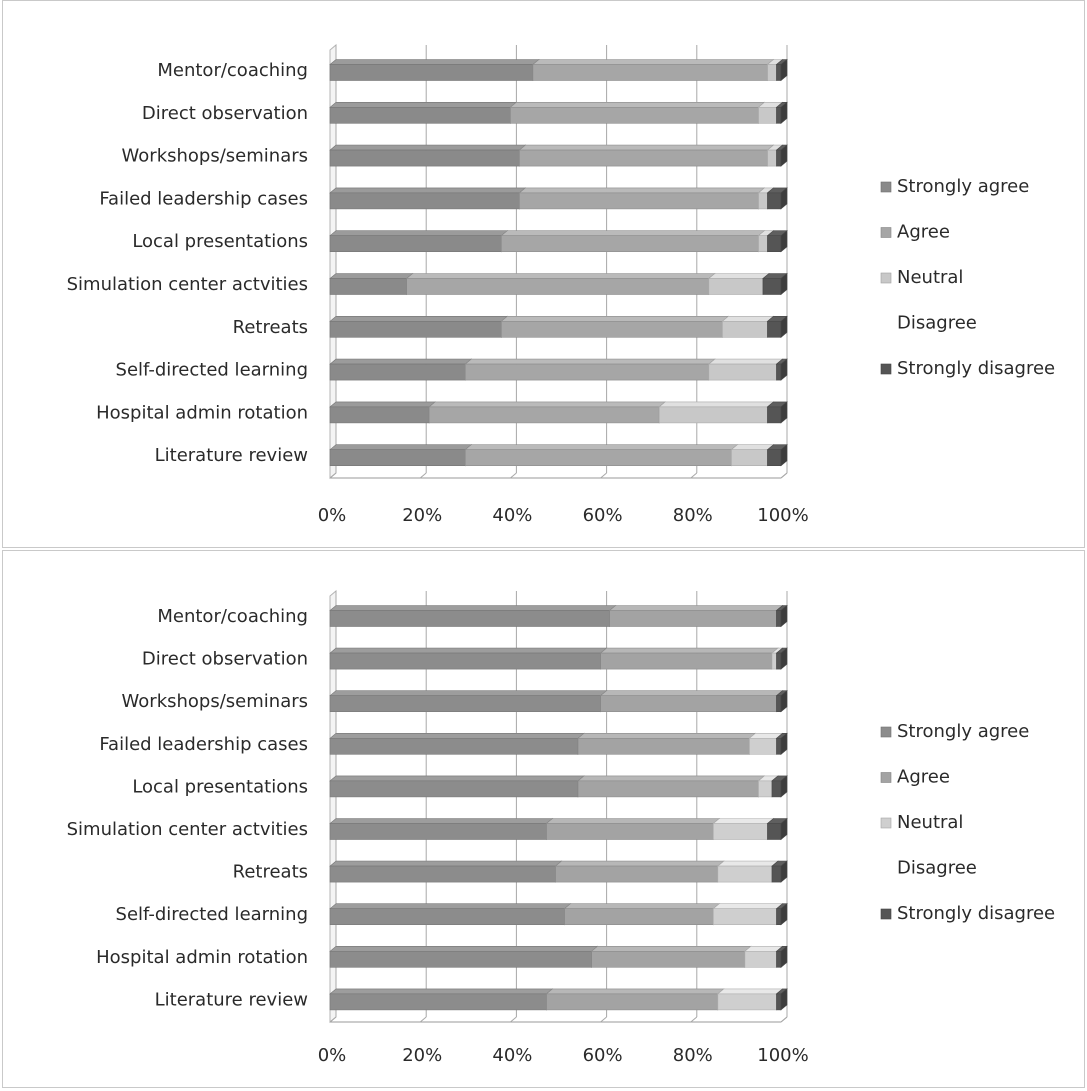 The height and width of the screenshot is (1091, 1087). I want to click on x-tick-label: 40%, so click(512, 515).